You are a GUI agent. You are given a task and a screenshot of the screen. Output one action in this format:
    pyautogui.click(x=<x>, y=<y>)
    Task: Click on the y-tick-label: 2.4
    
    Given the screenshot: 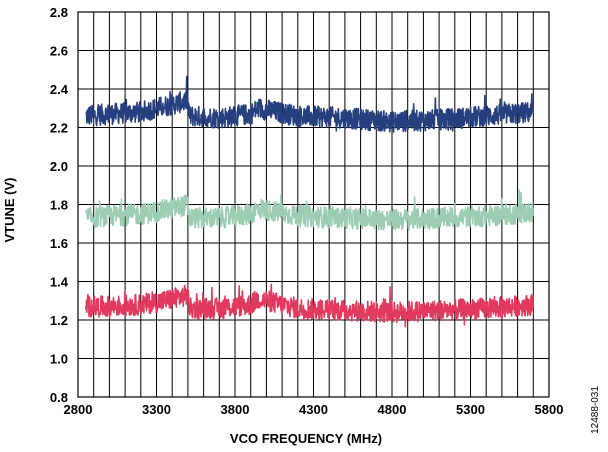 What is the action you would take?
    pyautogui.click(x=59, y=89)
    